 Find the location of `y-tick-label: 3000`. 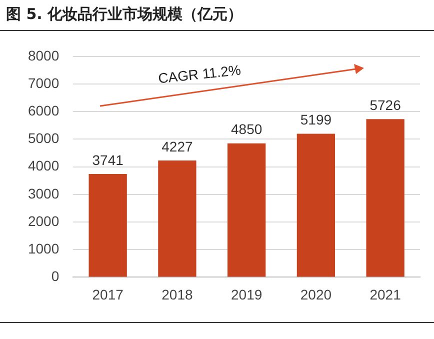

y-tick-label: 3000 is located at coordinates (44, 193).